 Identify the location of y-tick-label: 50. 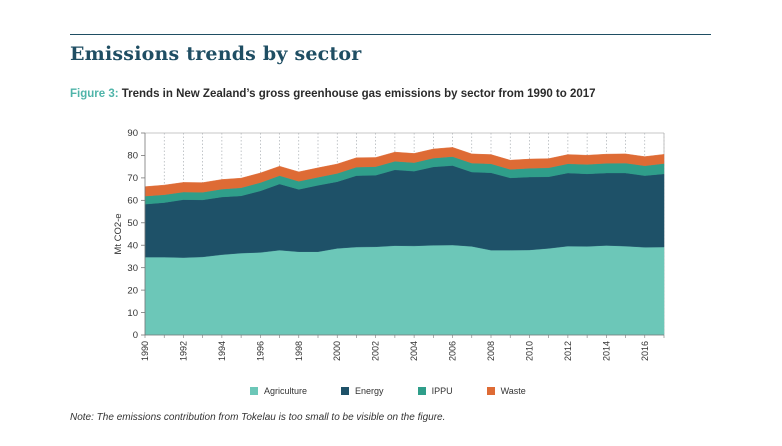
(132, 223).